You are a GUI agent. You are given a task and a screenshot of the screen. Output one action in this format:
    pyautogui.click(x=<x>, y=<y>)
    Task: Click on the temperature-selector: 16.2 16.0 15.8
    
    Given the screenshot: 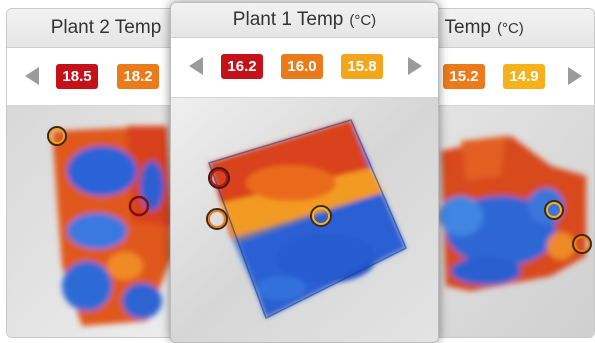 What is the action you would take?
    pyautogui.click(x=304, y=68)
    